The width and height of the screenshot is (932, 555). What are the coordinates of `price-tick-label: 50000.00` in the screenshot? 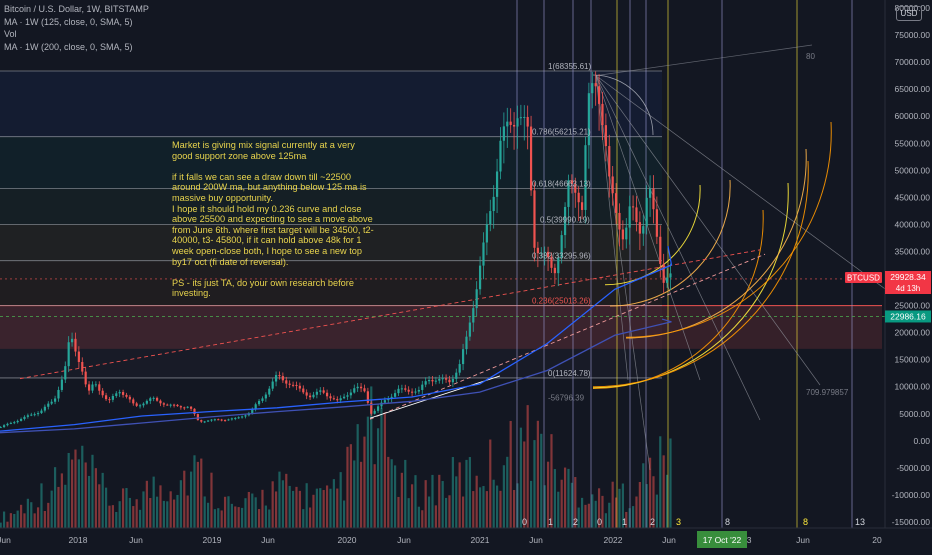 It's located at (913, 170).